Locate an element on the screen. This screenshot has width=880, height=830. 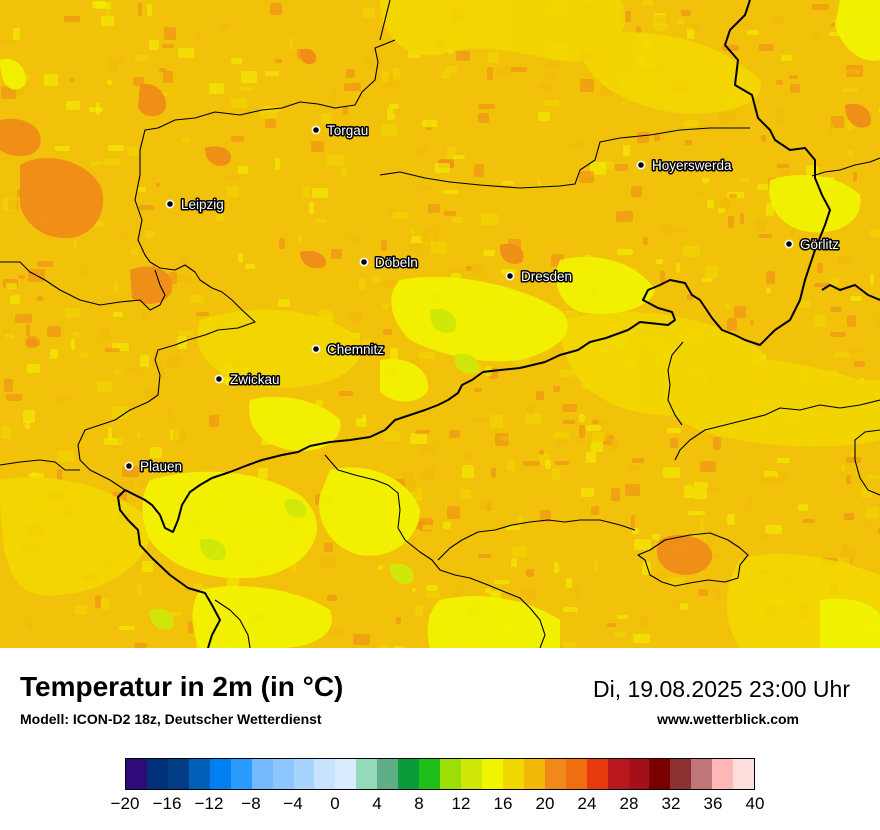
city-label: Görlitz is located at coordinates (819, 244).